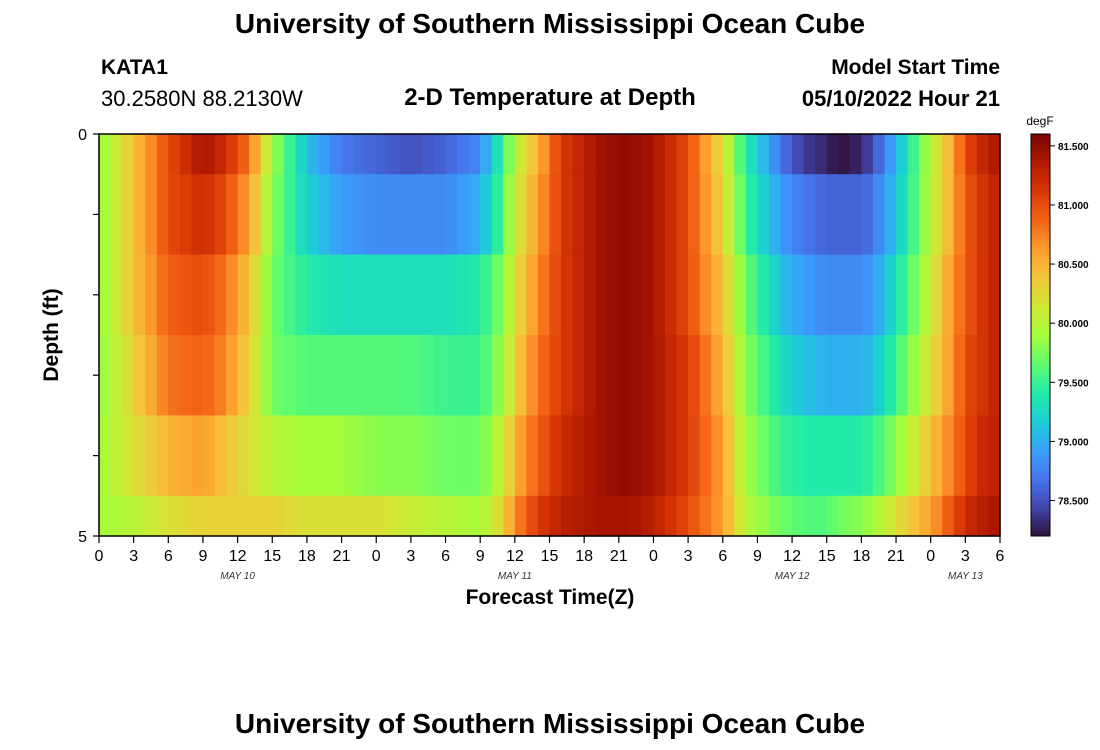 This screenshot has height=750, width=1100. I want to click on x-tick-label: 12, so click(792, 556).